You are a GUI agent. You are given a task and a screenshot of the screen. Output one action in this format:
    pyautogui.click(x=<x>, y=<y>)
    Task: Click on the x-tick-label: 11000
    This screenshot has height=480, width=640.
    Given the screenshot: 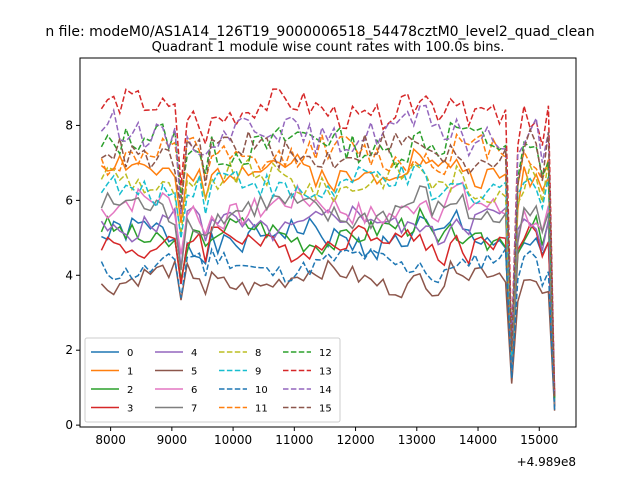 What is the action you would take?
    pyautogui.click(x=294, y=440)
    